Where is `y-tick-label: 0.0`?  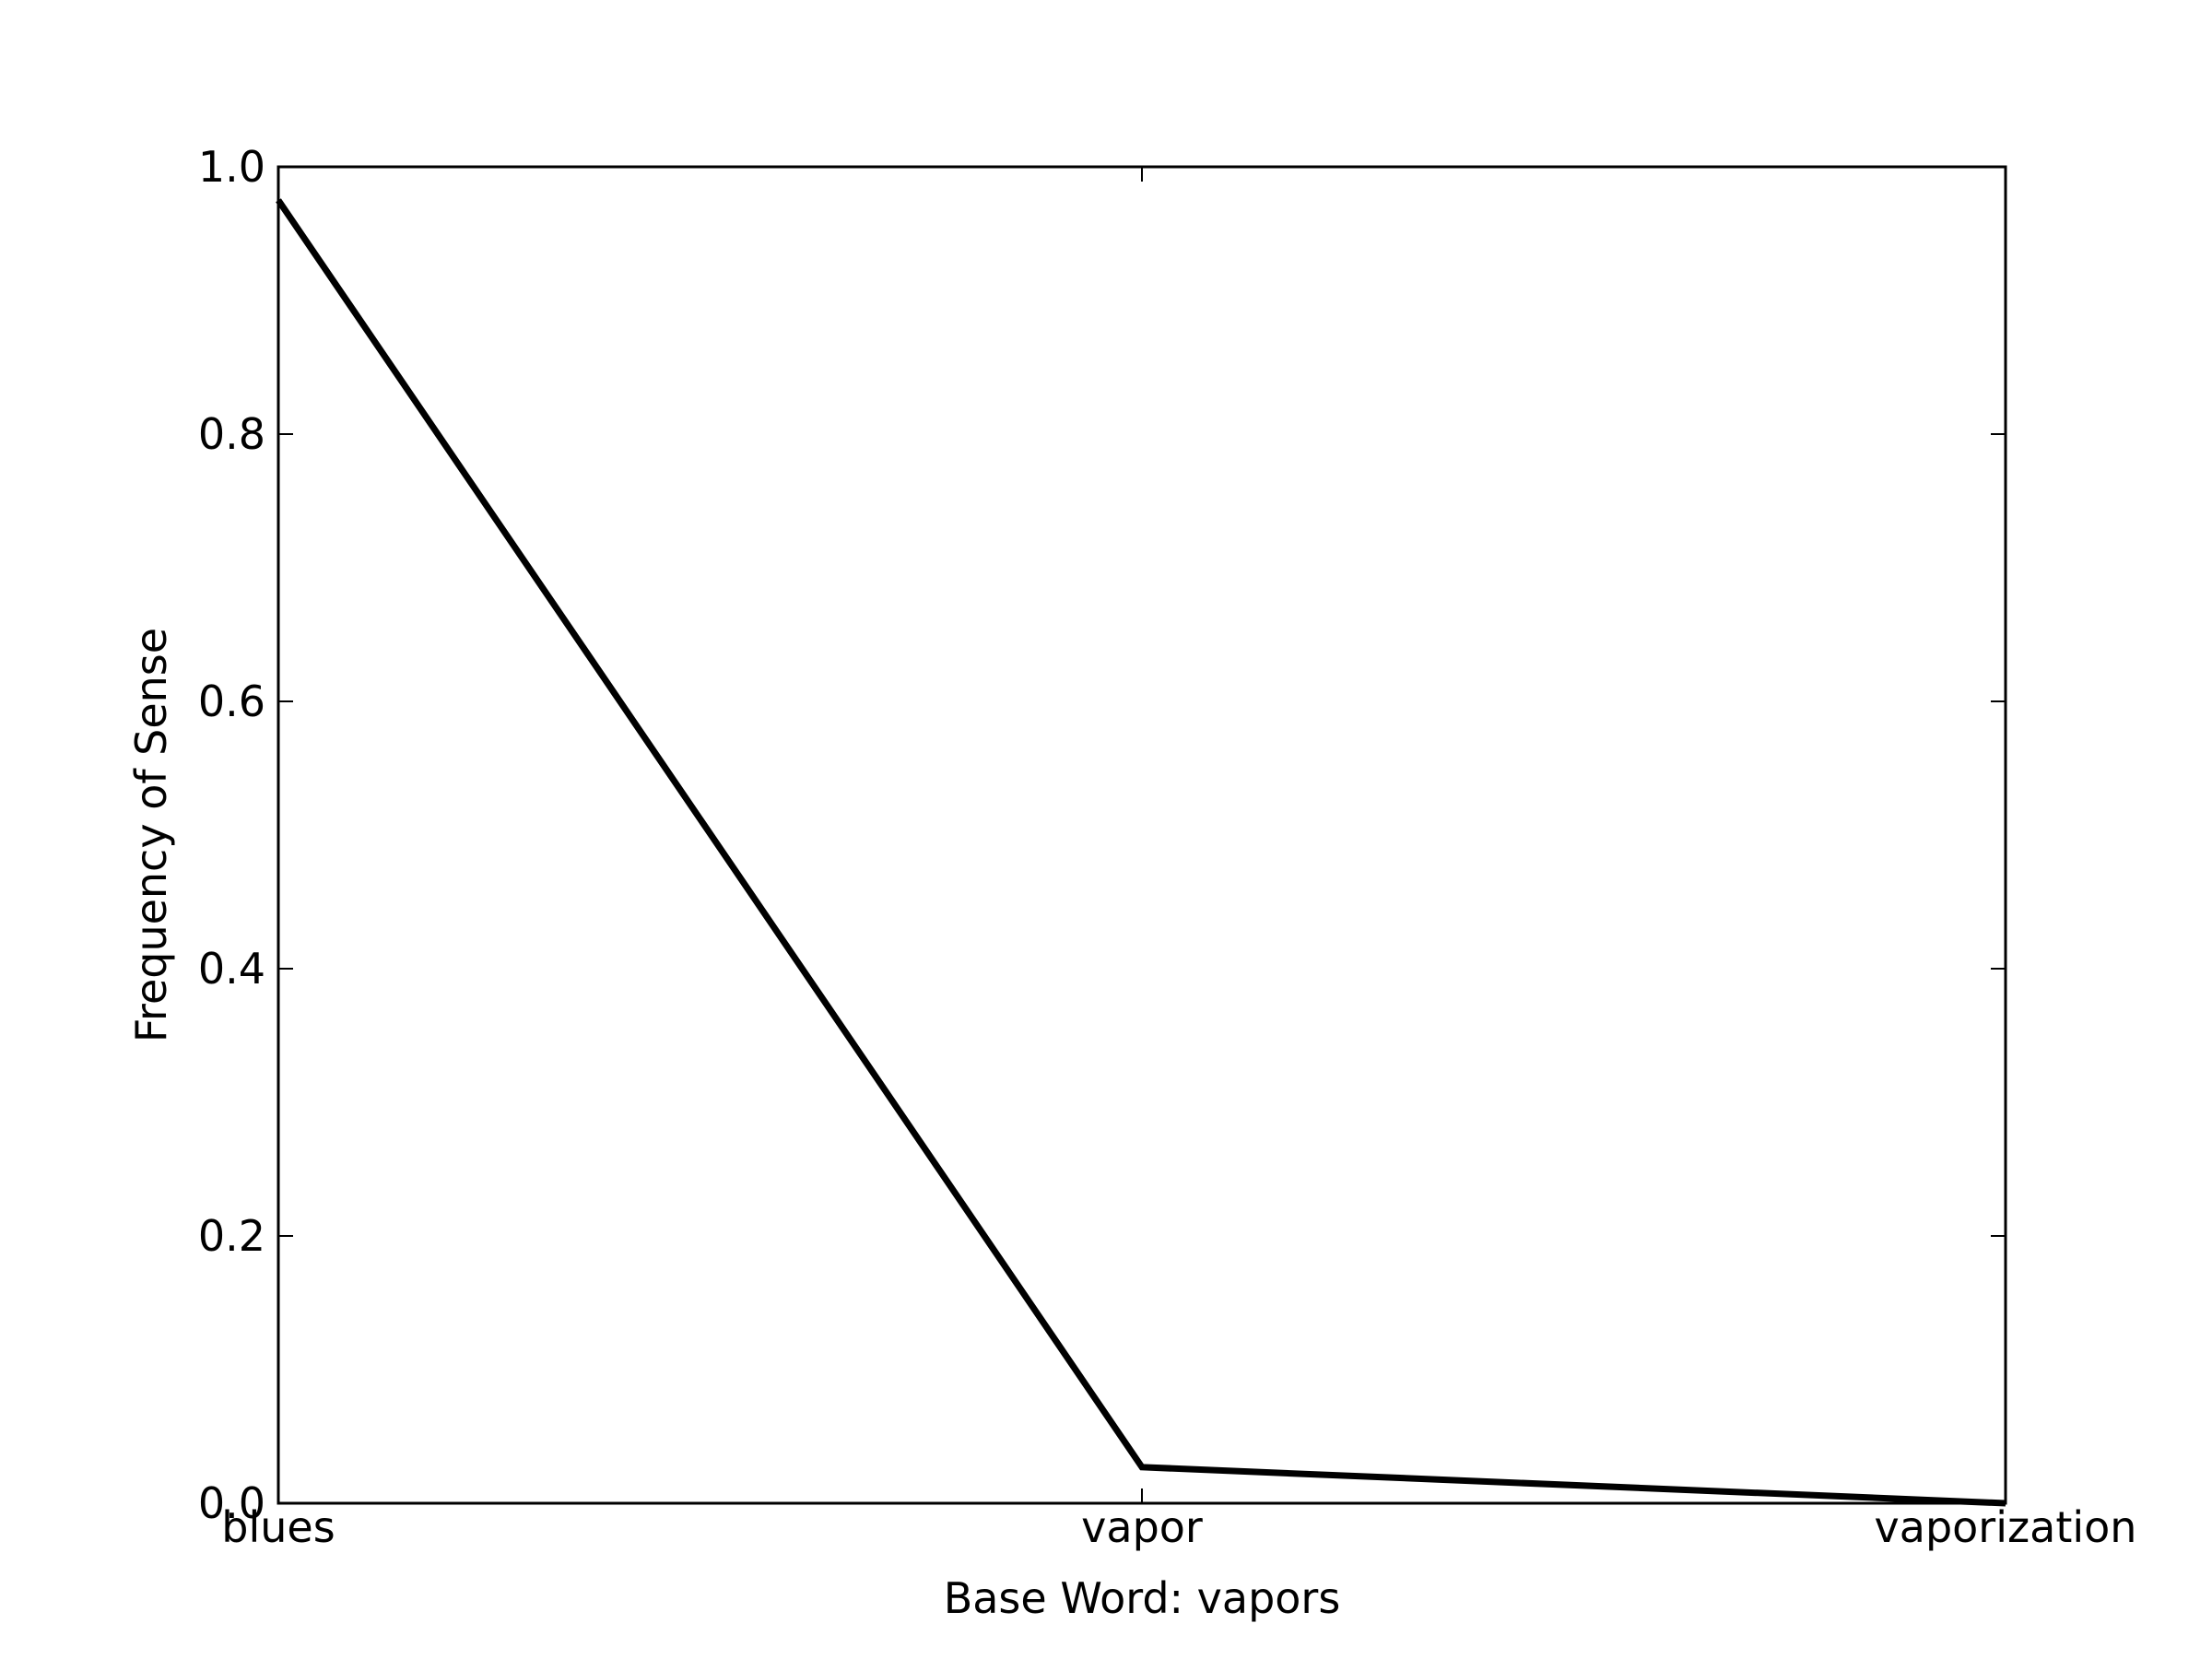
y-tick-label: 0.0 is located at coordinates (231, 1503).